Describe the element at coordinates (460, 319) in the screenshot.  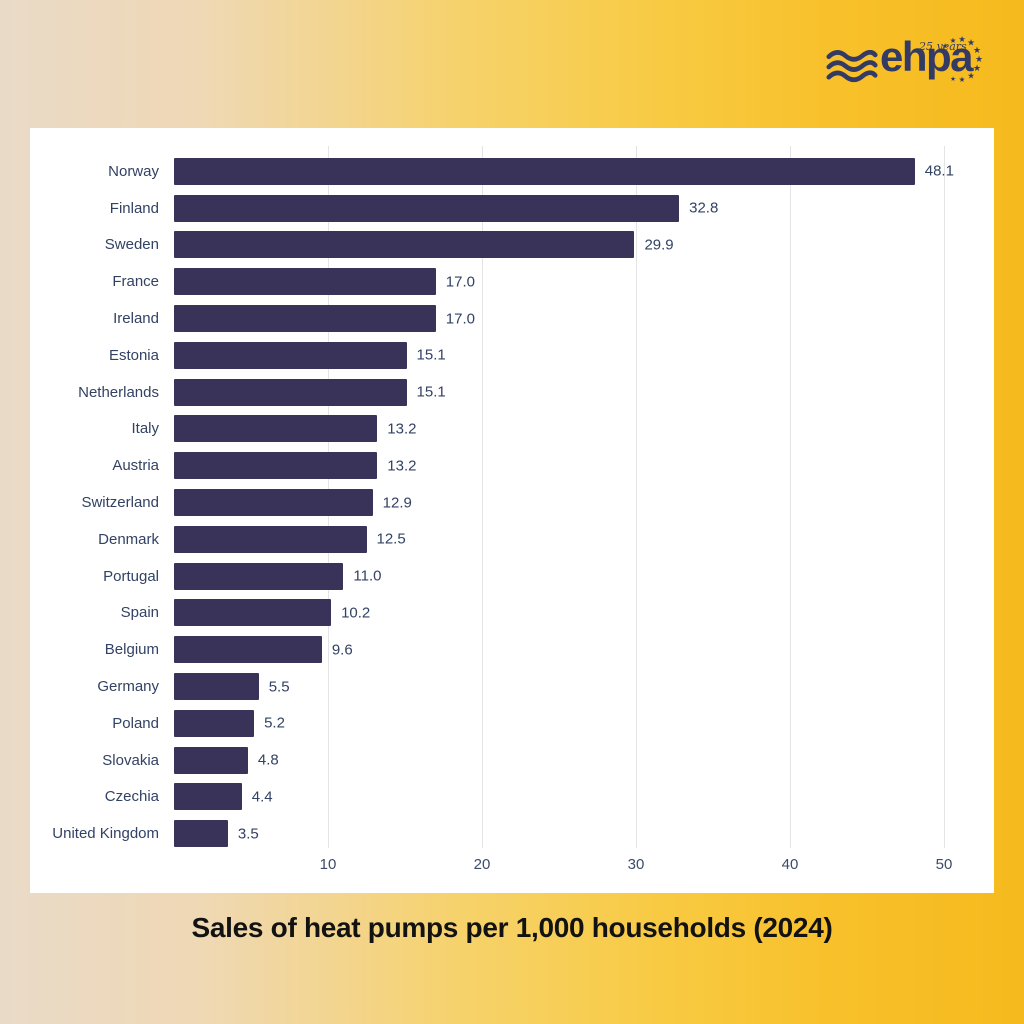
I see `value-label: 17.0` at that location.